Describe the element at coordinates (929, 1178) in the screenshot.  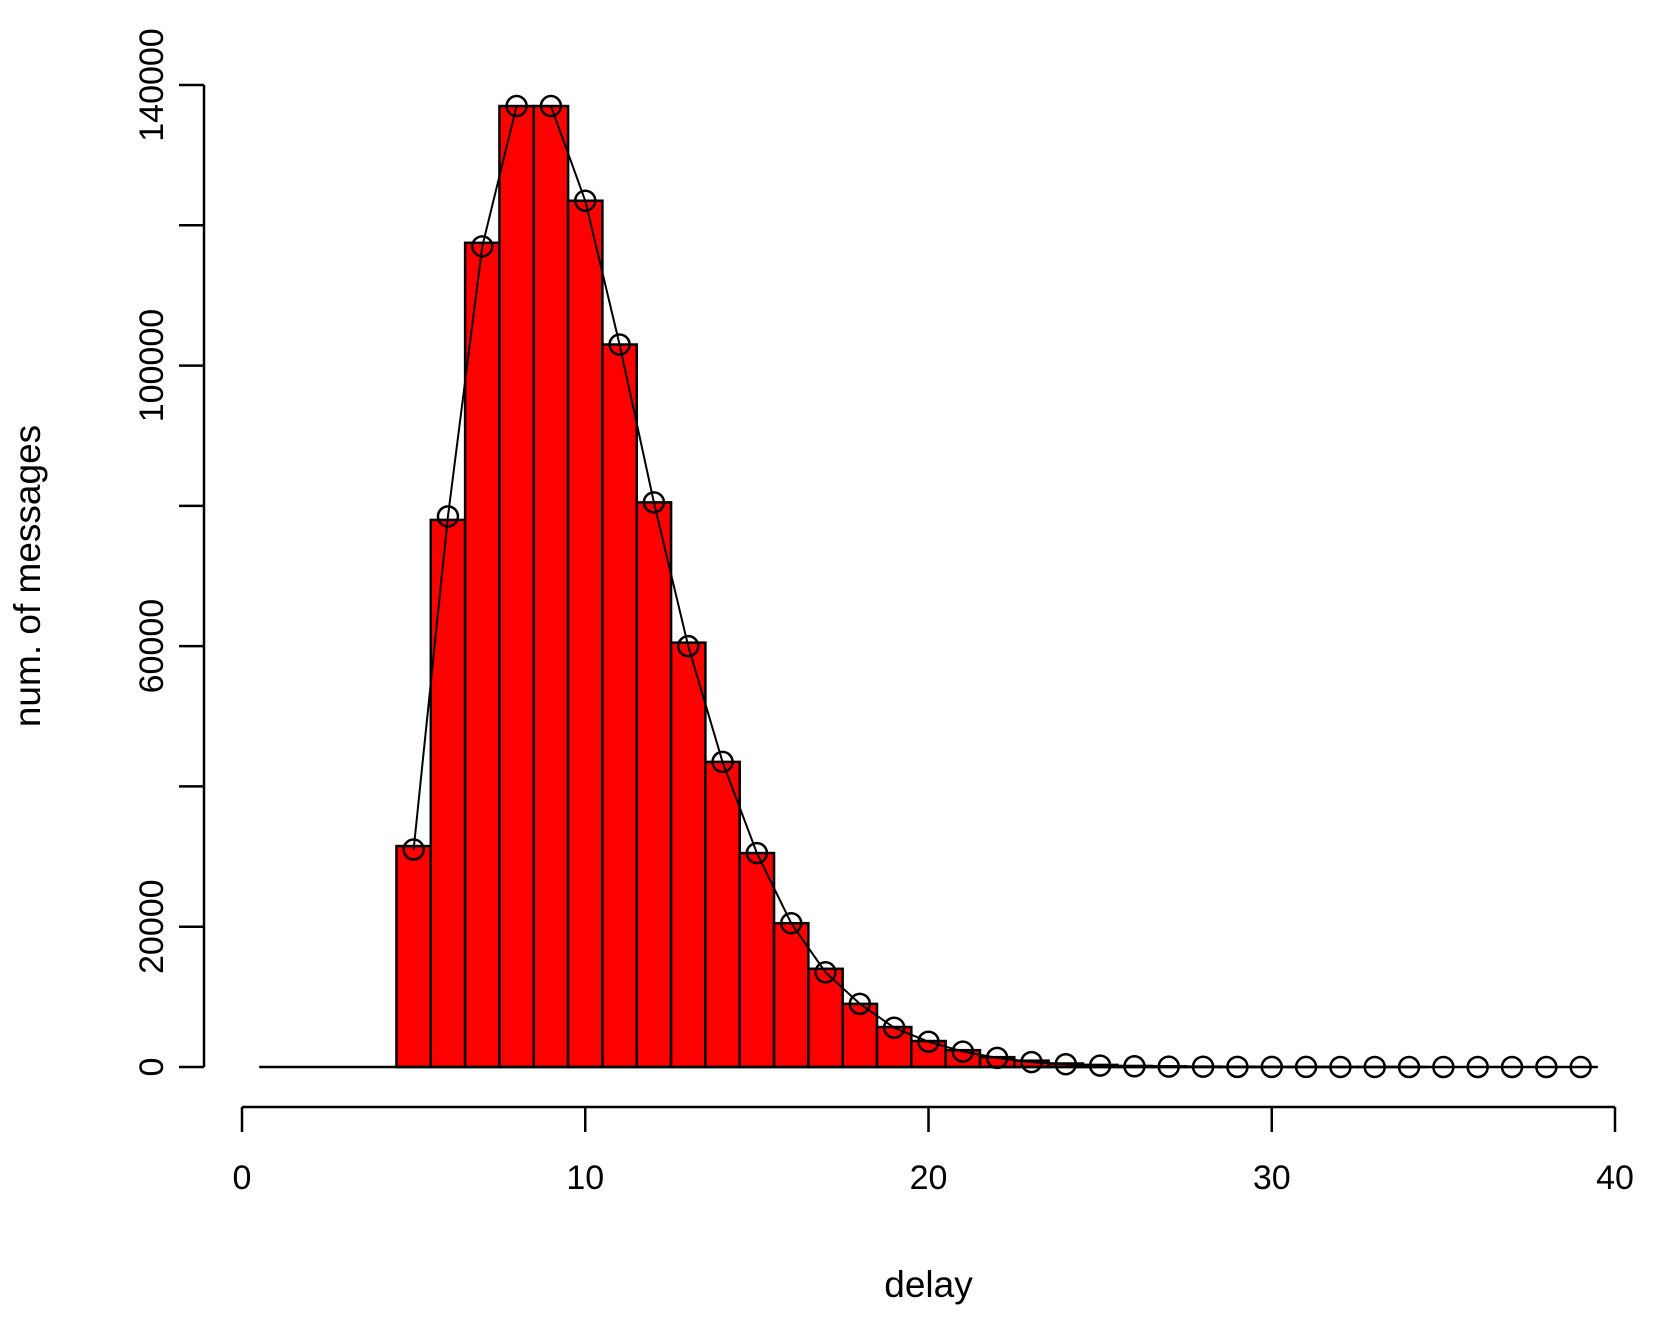
I see `x-tick-label: 20` at that location.